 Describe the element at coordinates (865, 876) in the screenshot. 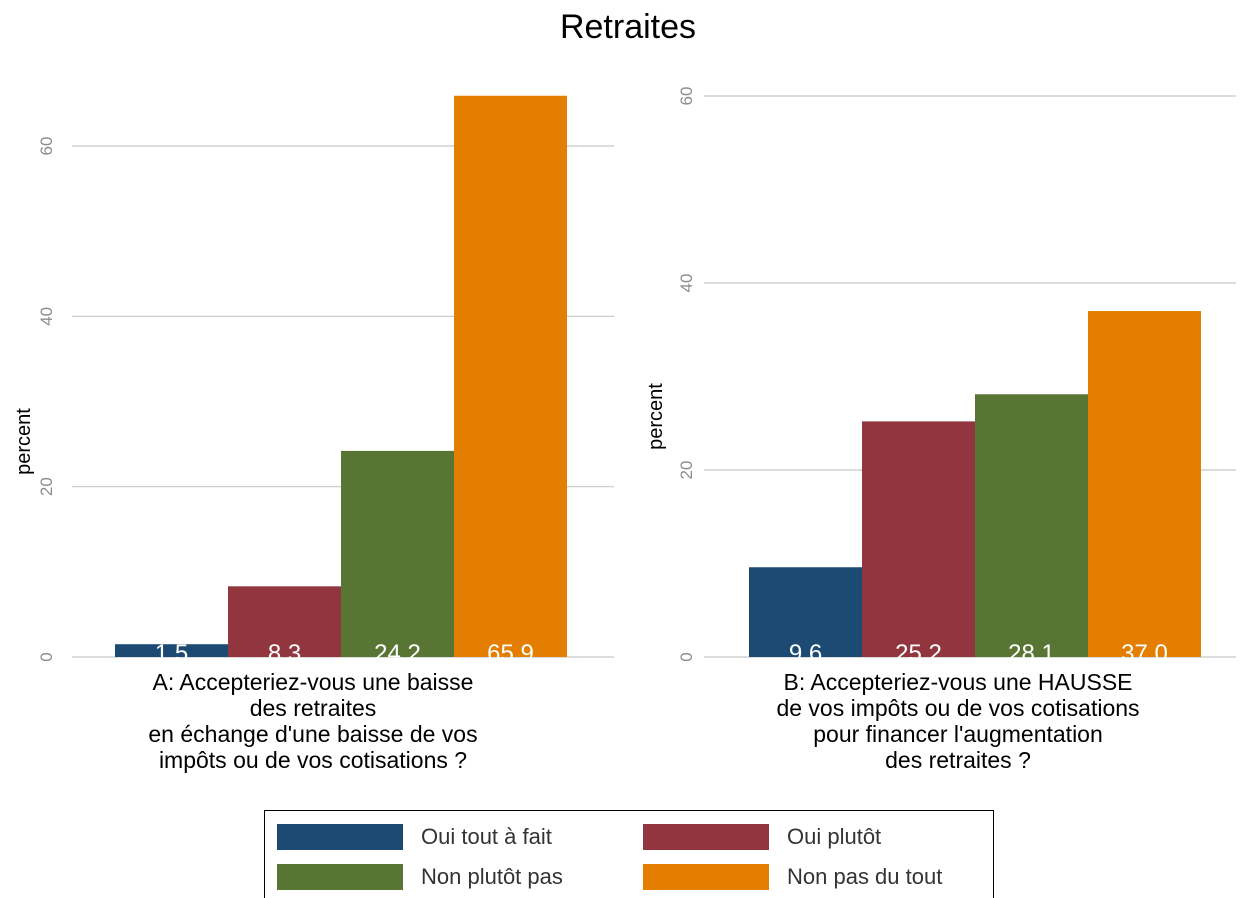

I see `legend-label: Non pas du tout` at that location.